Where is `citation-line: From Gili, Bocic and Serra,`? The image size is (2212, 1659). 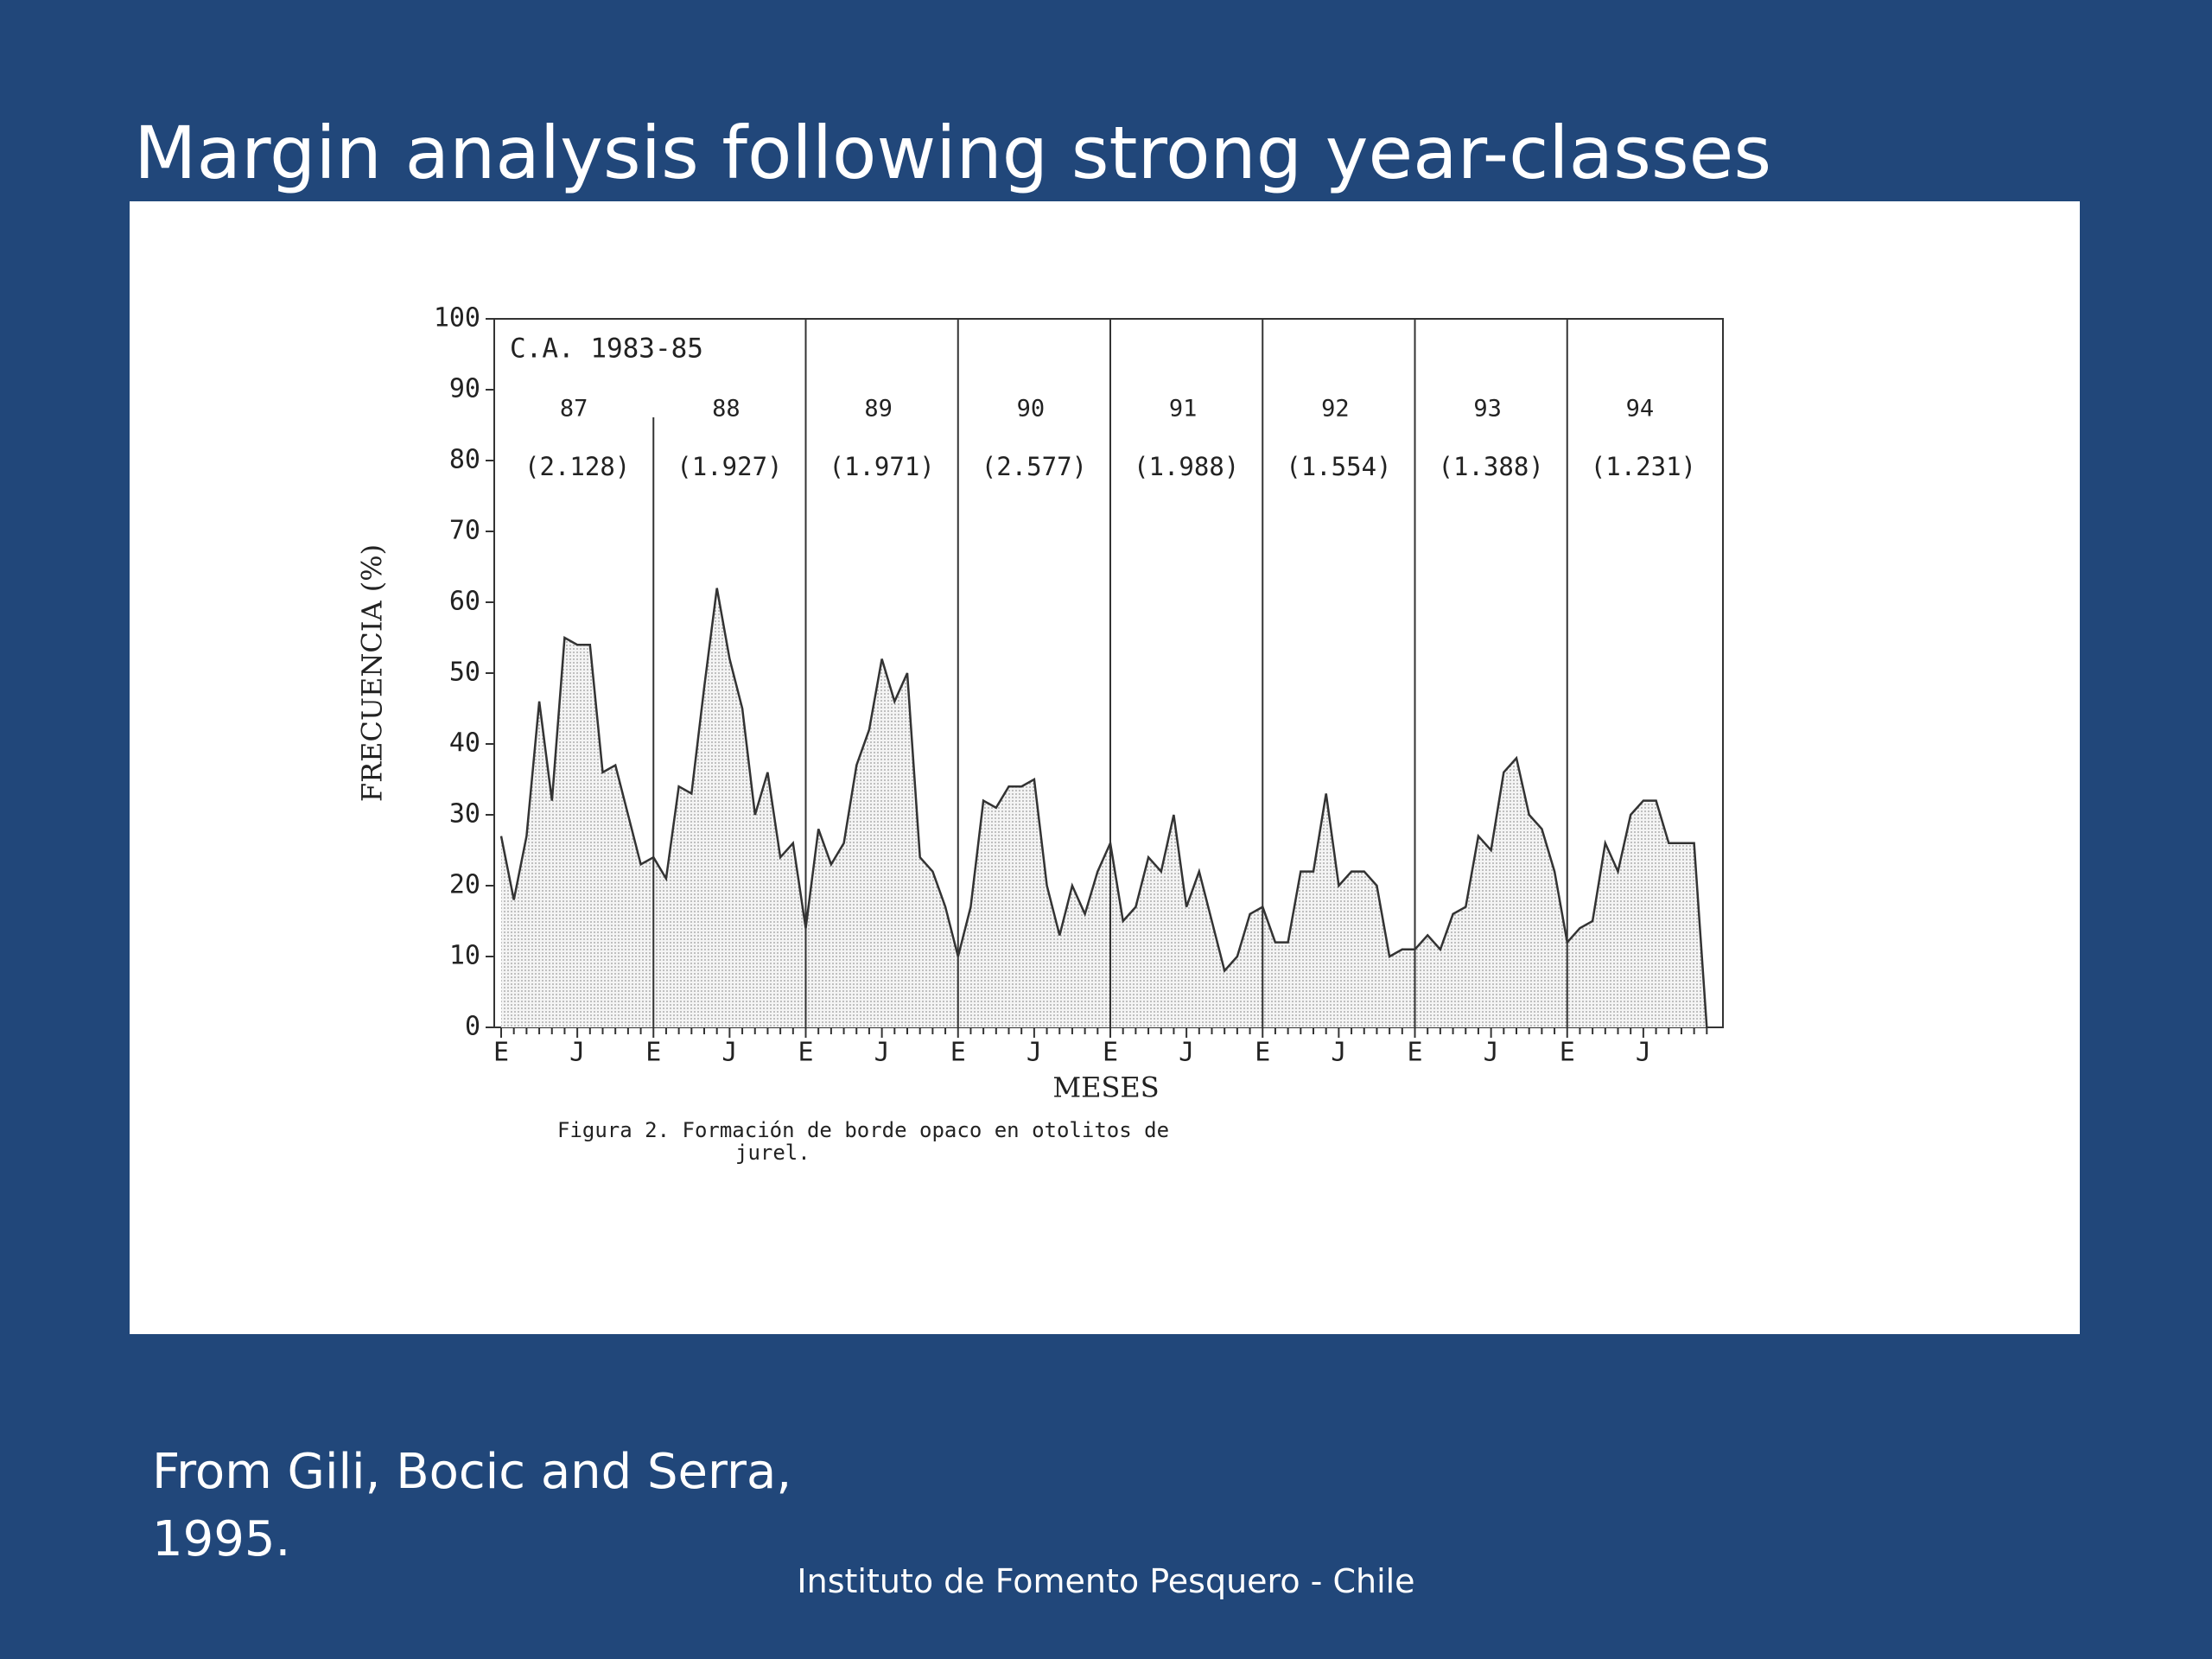 citation-line: From Gili, Bocic and Serra, is located at coordinates (472, 1472).